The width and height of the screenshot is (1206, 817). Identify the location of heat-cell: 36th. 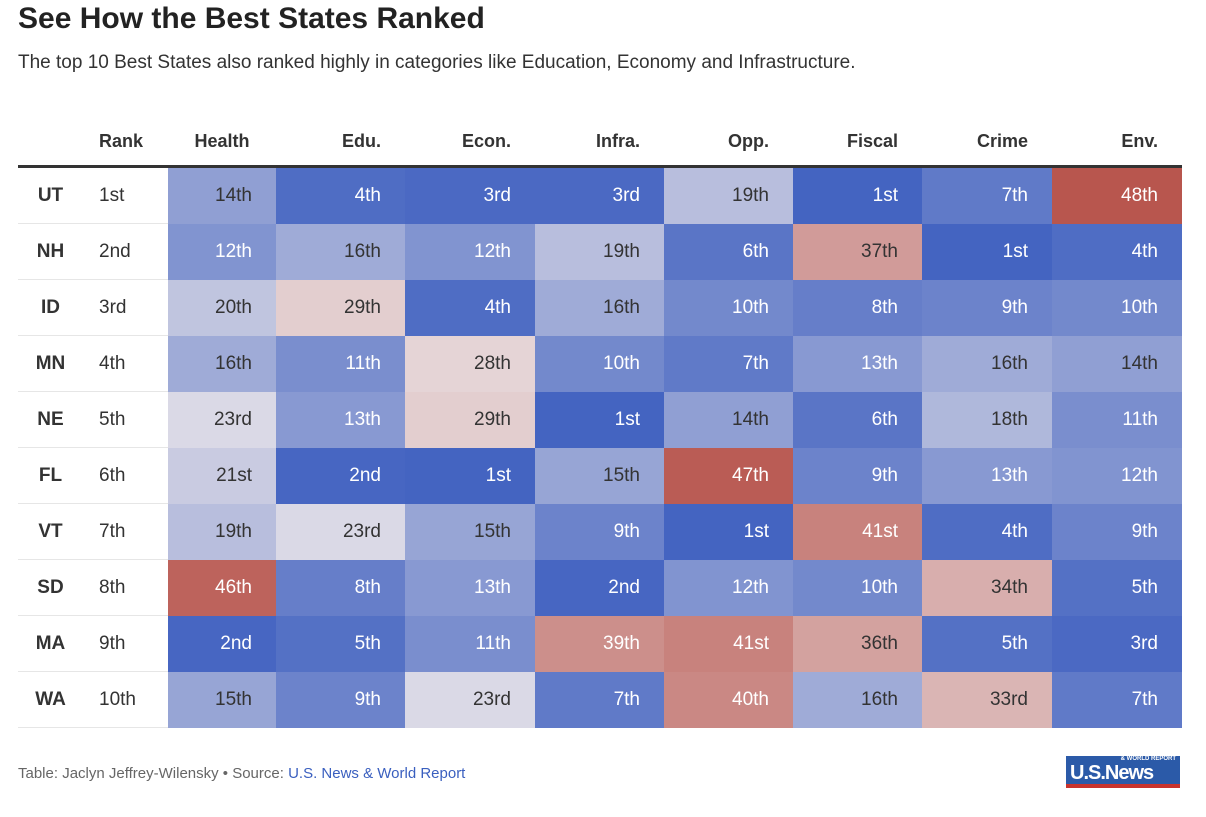
(857, 643).